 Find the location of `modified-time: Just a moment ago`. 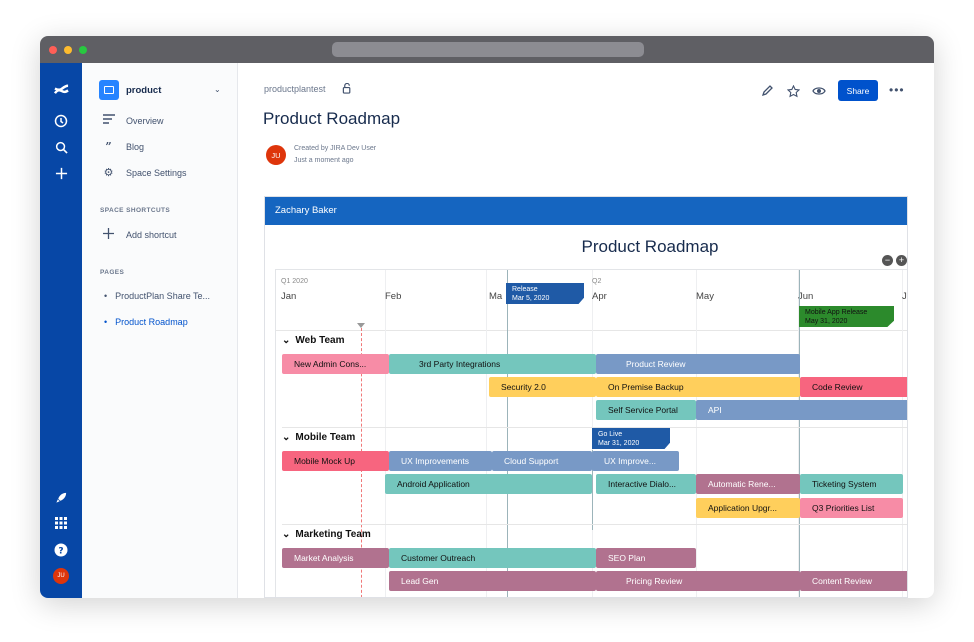

modified-time: Just a moment ago is located at coordinates (324, 160).